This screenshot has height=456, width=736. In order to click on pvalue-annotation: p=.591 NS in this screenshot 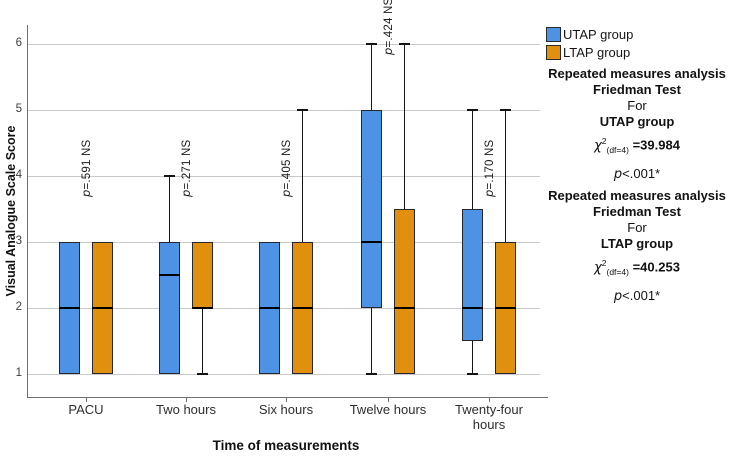, I will do `click(86, 168)`.